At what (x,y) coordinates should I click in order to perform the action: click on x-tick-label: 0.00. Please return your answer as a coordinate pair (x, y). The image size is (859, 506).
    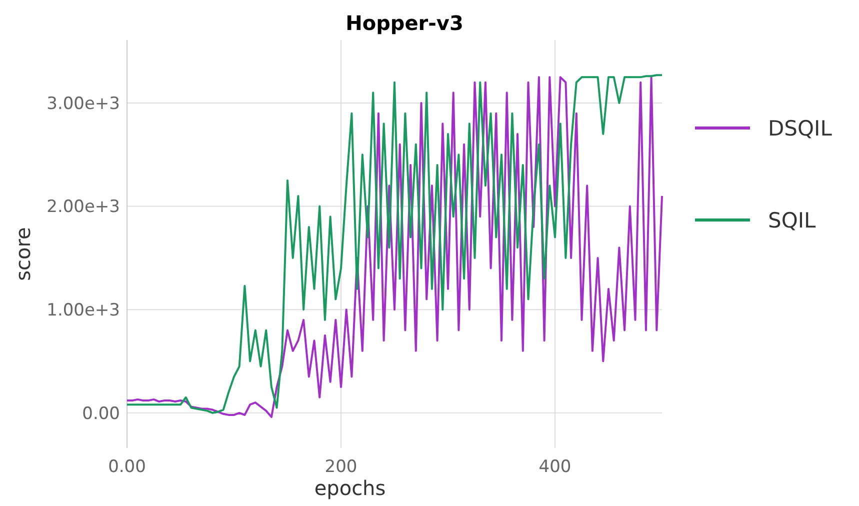
    Looking at the image, I should click on (127, 467).